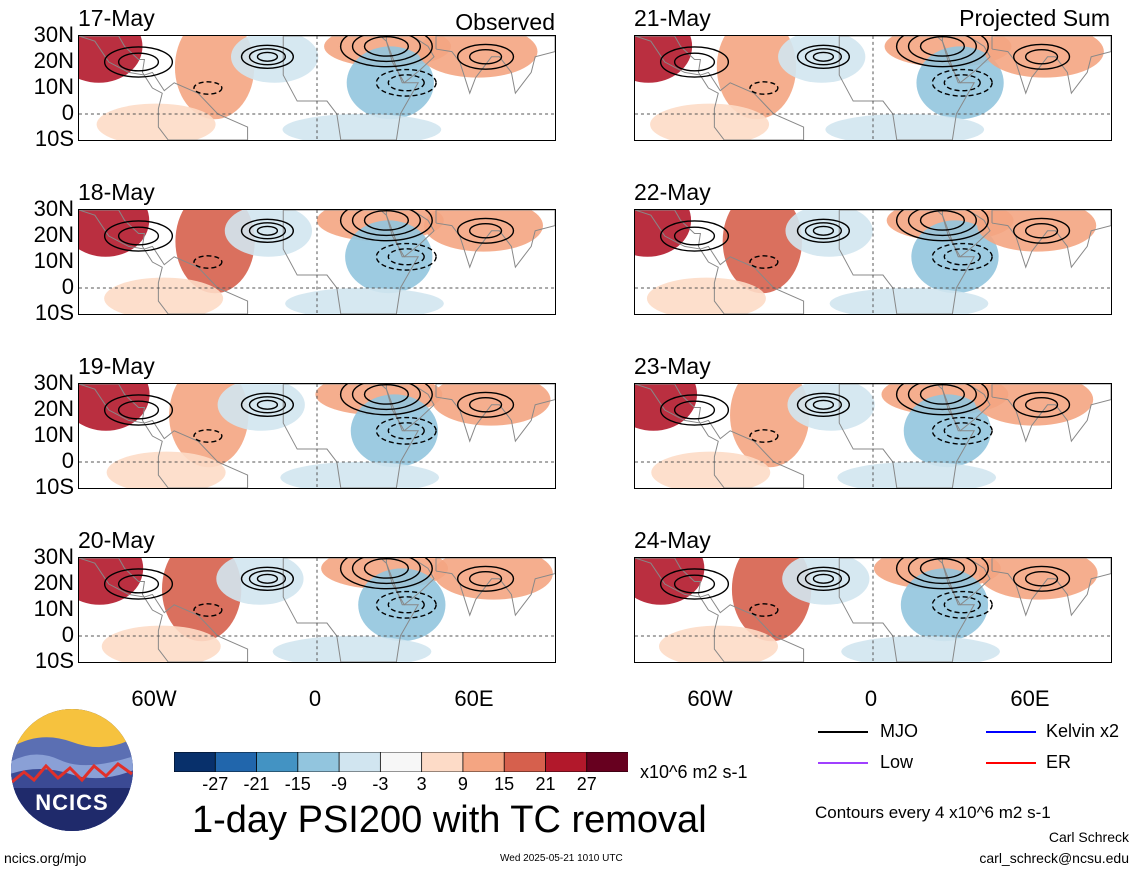 This screenshot has height=872, width=1135. What do you see at coordinates (116, 540) in the screenshot?
I see `panel-date-label: 20-May` at bounding box center [116, 540].